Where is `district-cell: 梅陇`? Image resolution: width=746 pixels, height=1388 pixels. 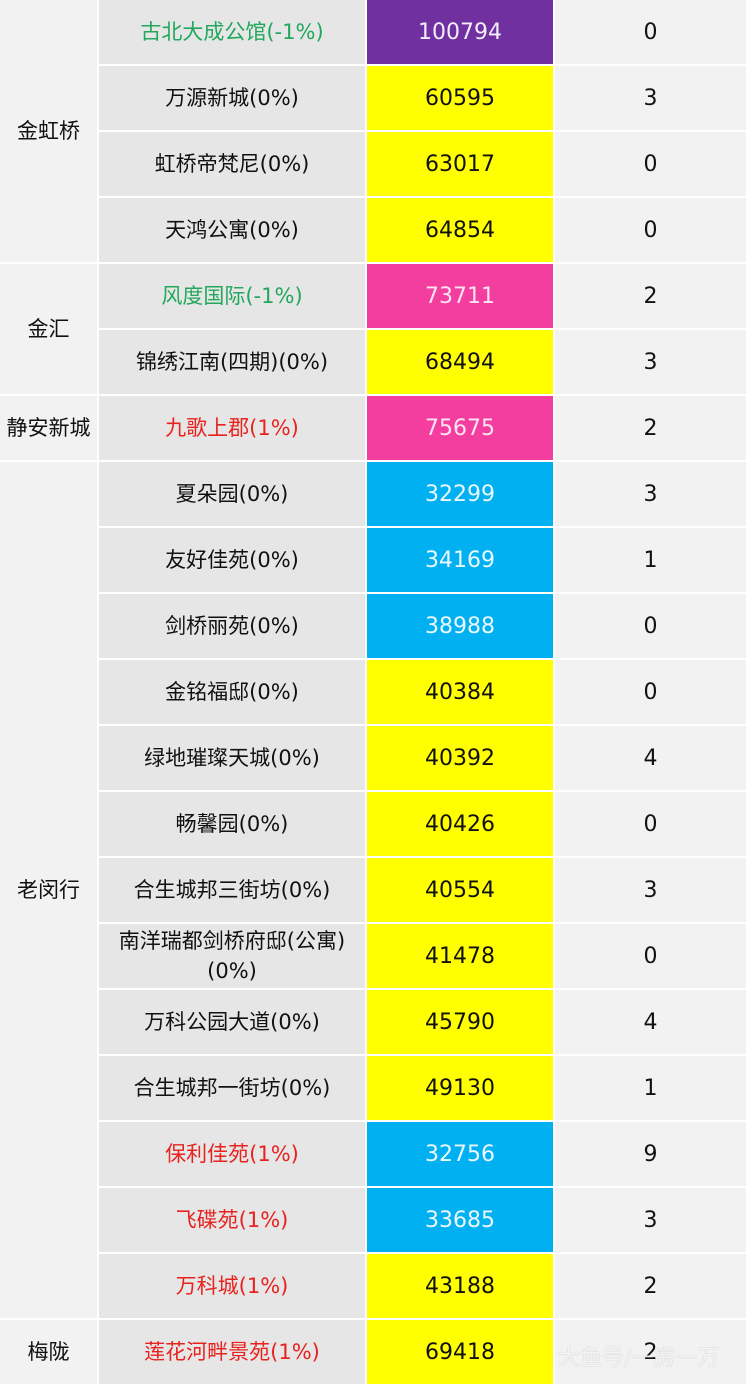 district-cell: 梅陇 is located at coordinates (48, 1352).